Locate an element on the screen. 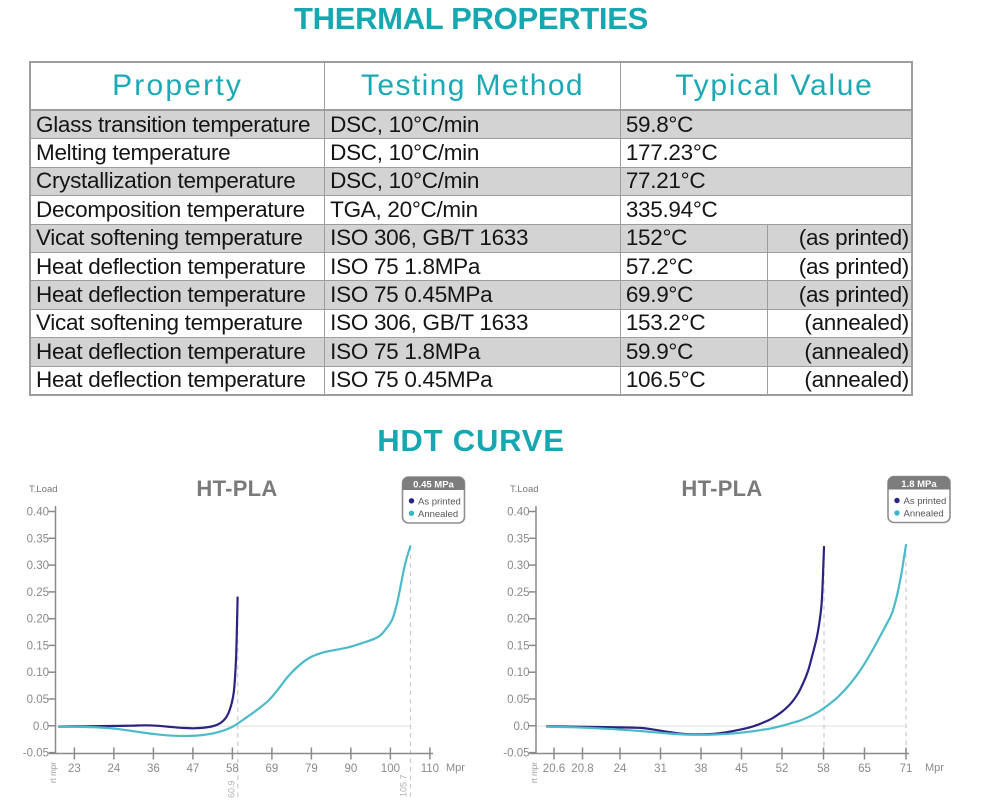  svg-text: 36 is located at coordinates (153, 769).